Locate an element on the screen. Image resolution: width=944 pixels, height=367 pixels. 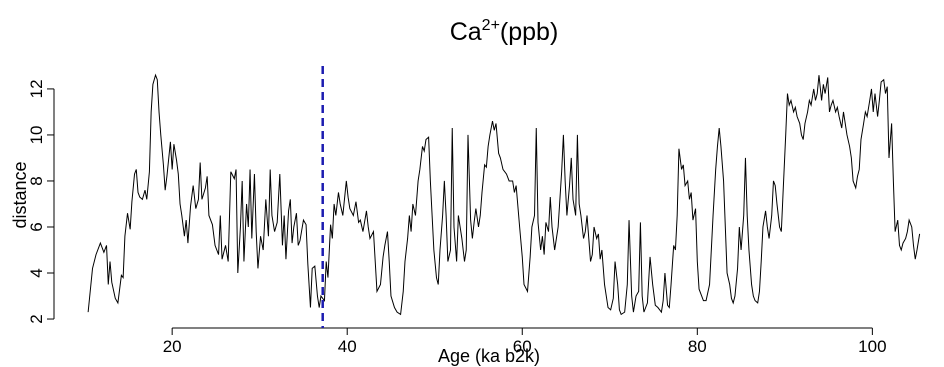
x-tick-label: 80 is located at coordinates (697, 346).